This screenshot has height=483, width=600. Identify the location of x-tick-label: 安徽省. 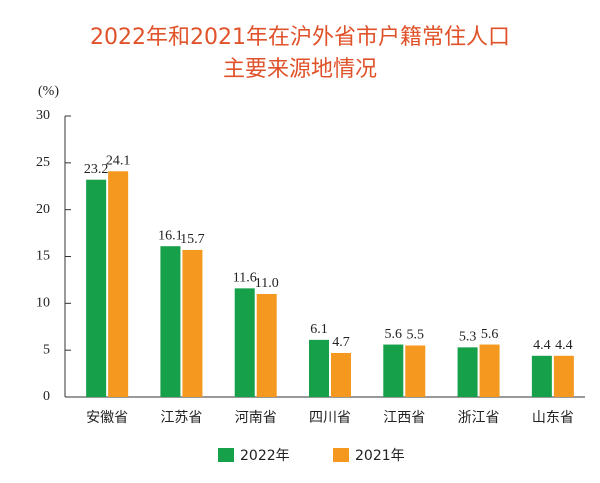
(107, 418).